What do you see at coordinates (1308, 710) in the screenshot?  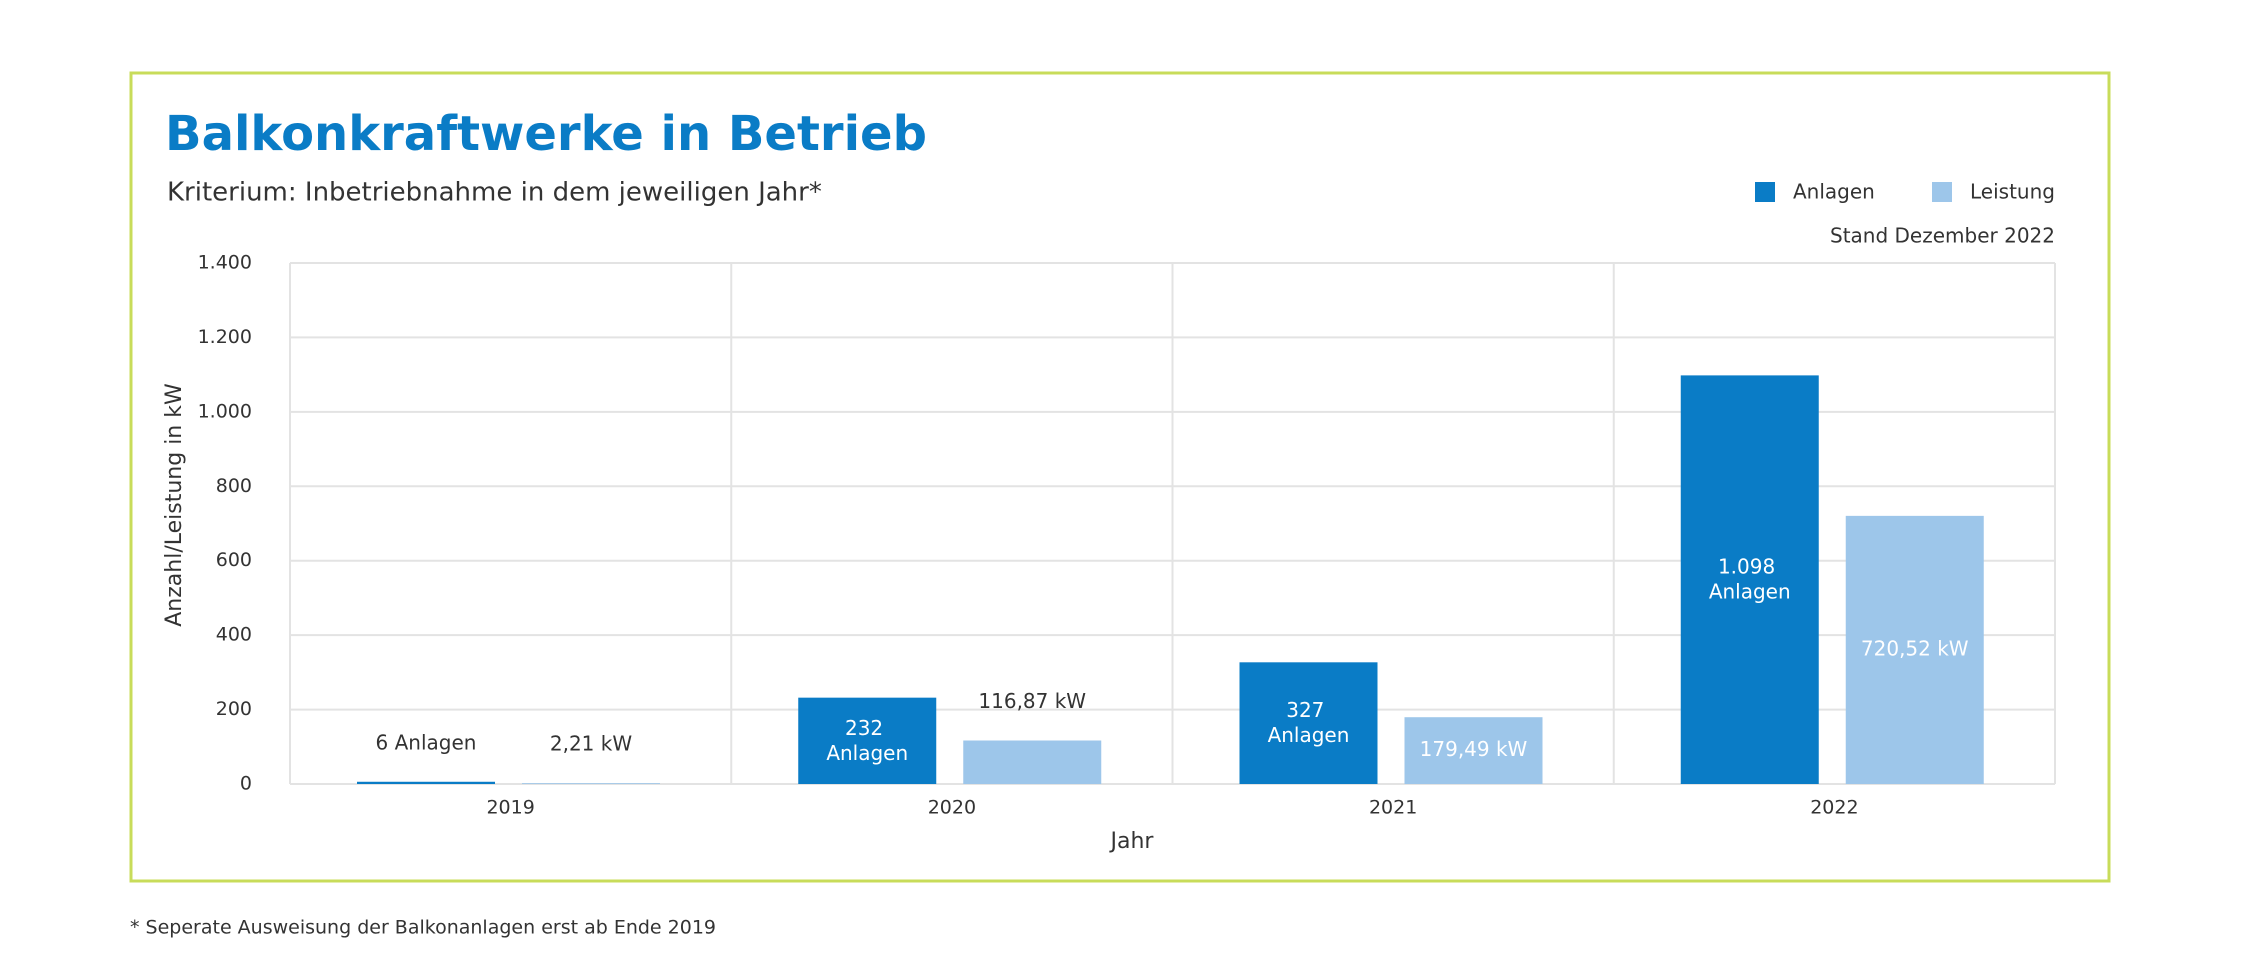 I see `value-label-line: 327` at bounding box center [1308, 710].